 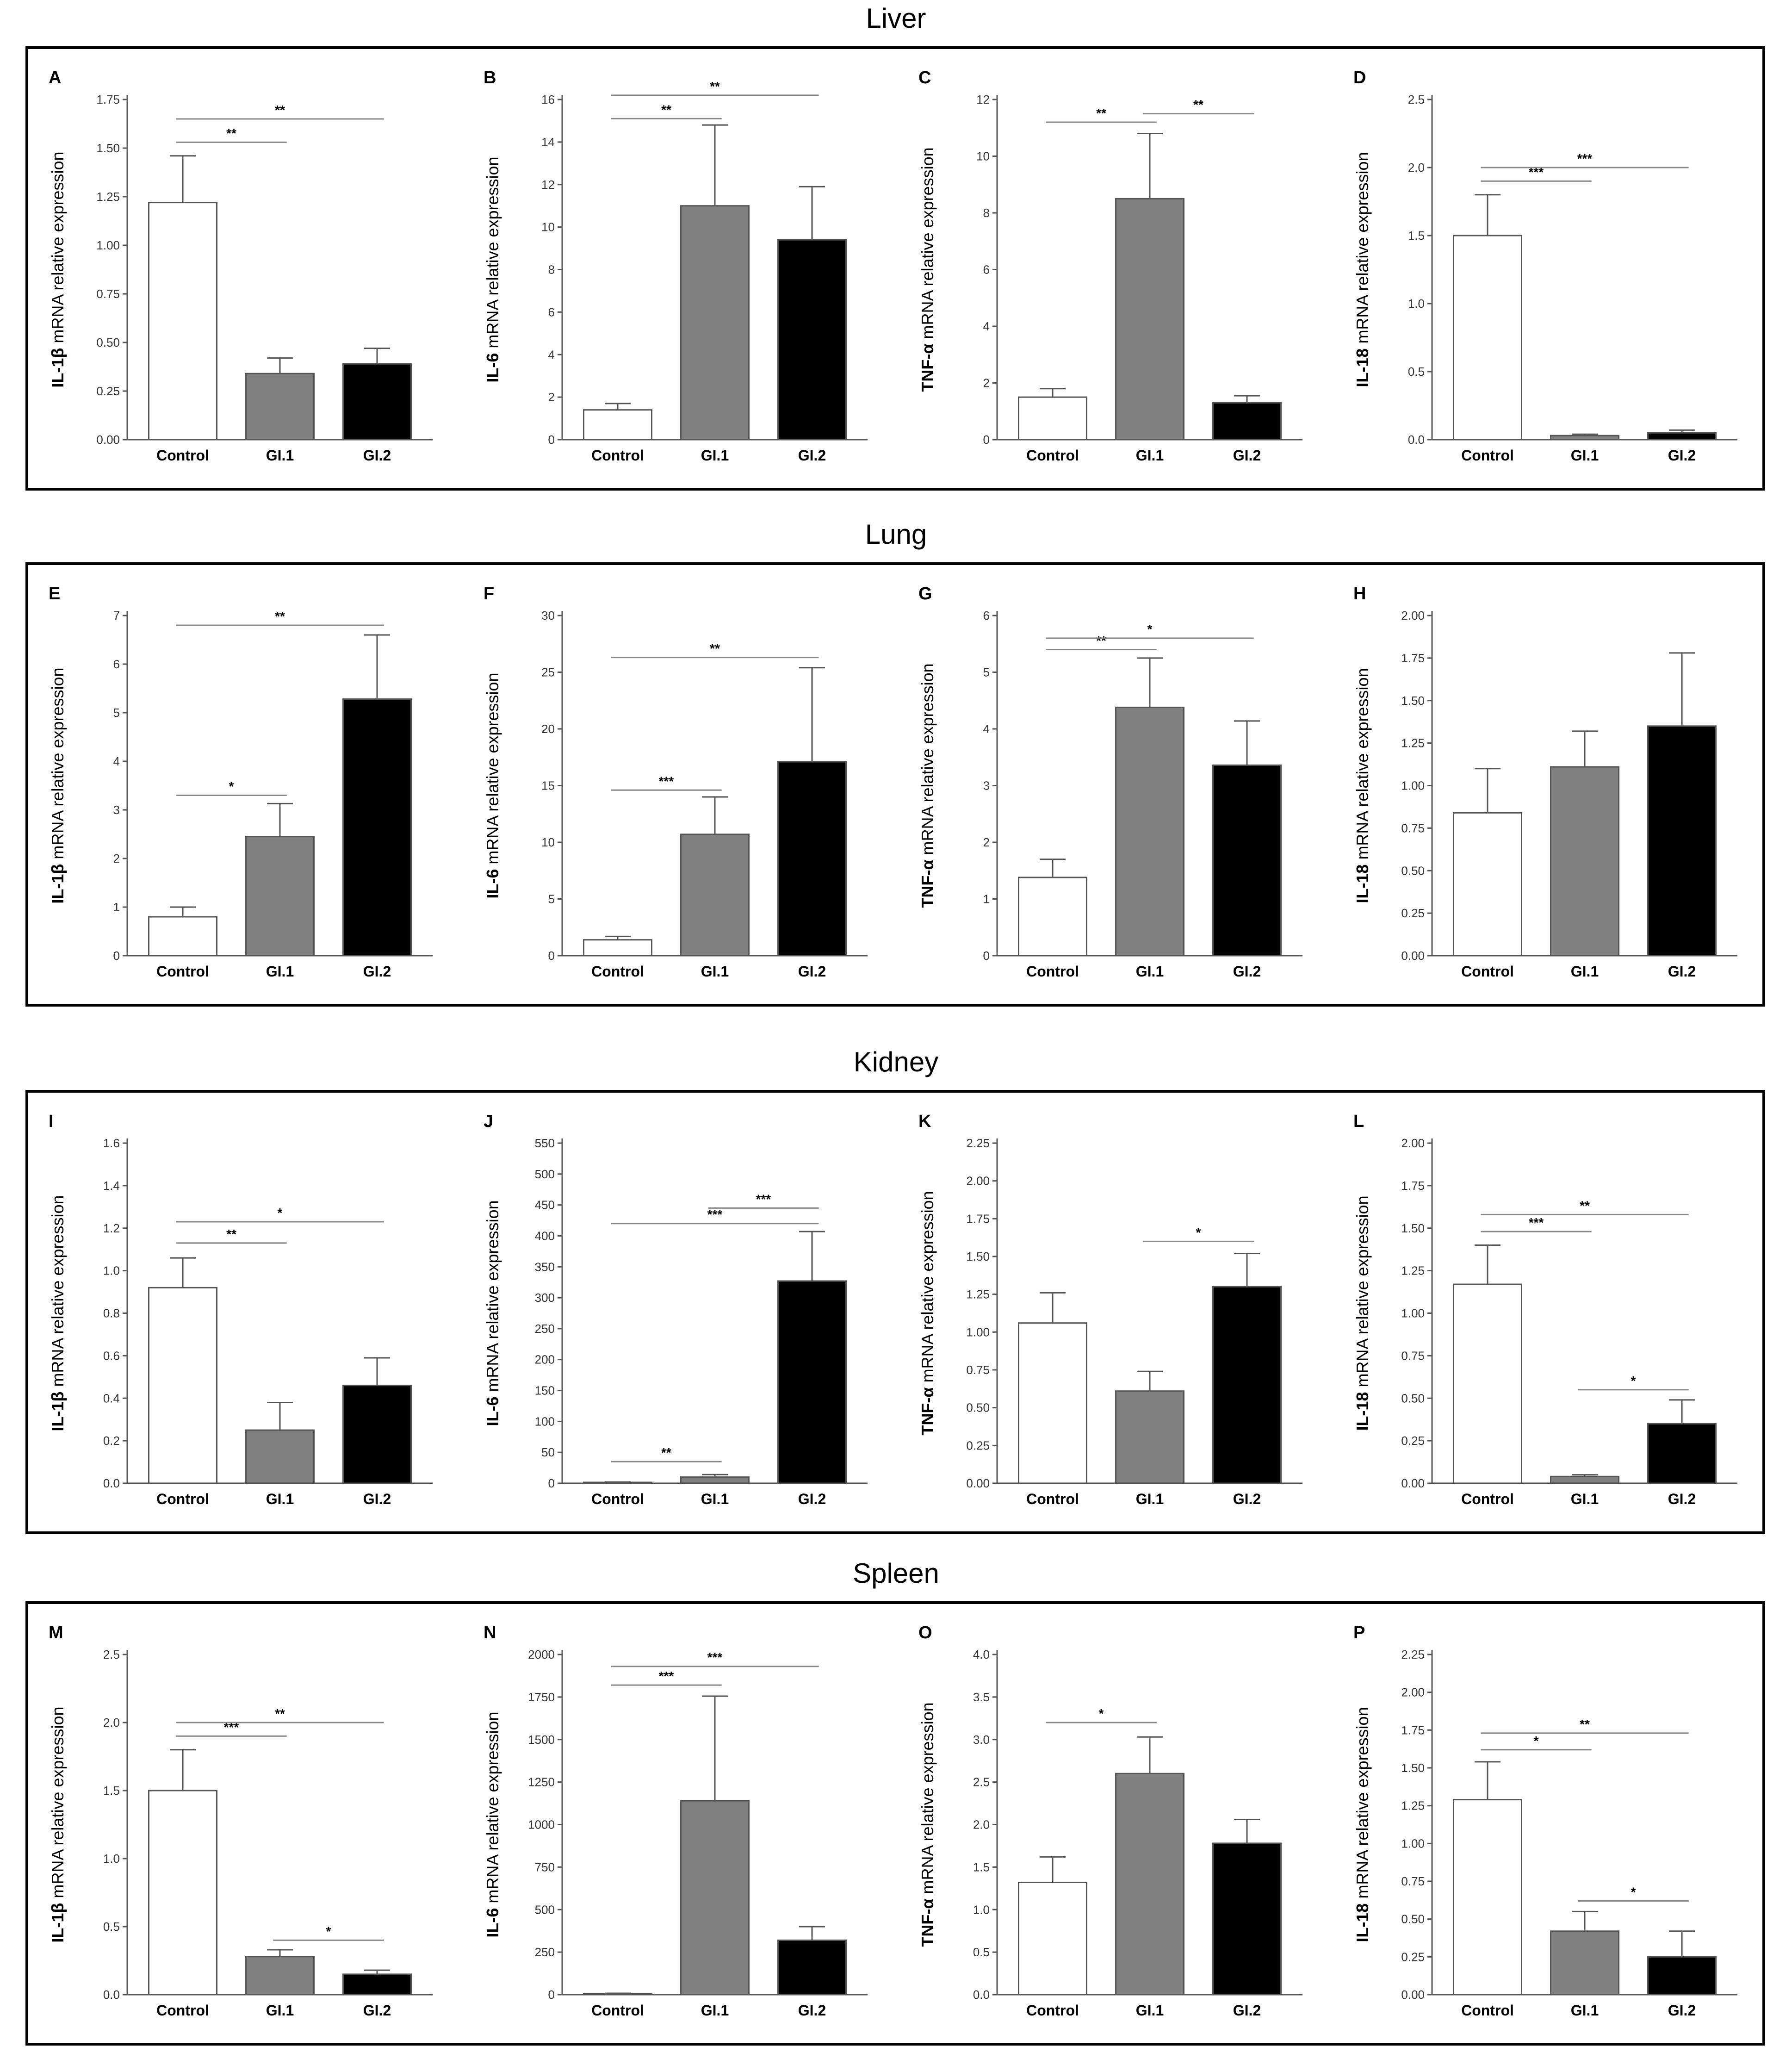 What do you see at coordinates (552, 270) in the screenshot?
I see `y-tick-label: 8` at bounding box center [552, 270].